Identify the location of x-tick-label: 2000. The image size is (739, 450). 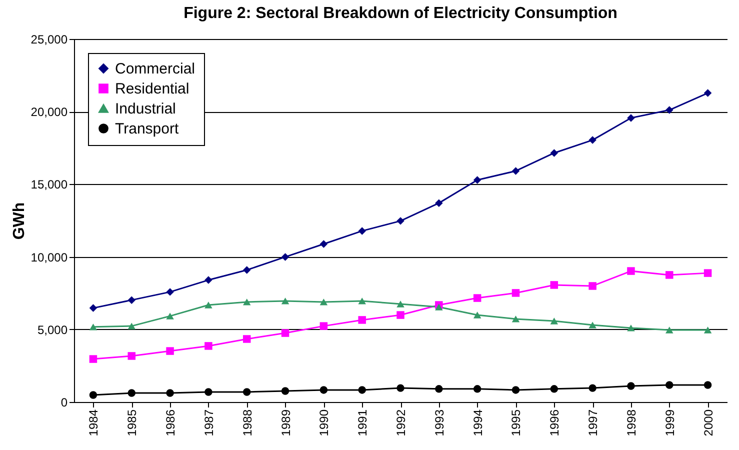
(708, 422).